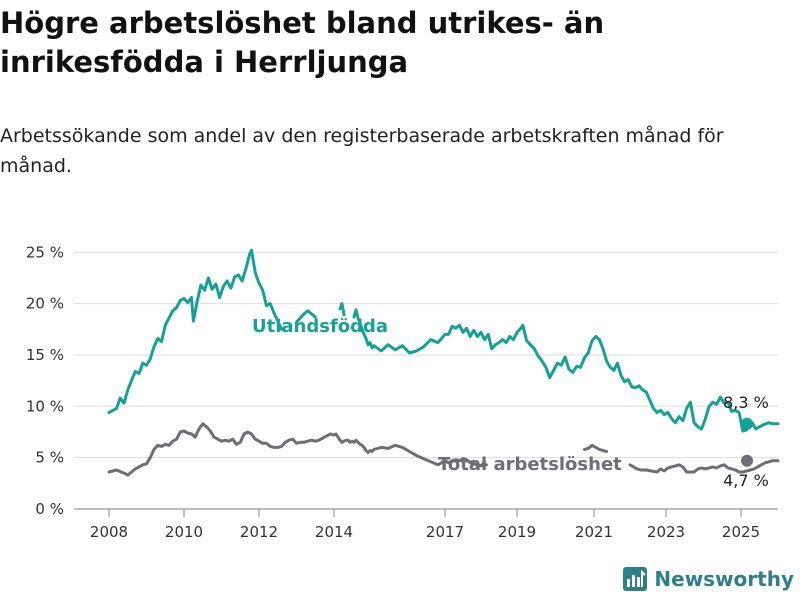 Image resolution: width=800 pixels, height=600 pixels. Describe the element at coordinates (45, 252) in the screenshot. I see `y-tick-label: 25 %` at that location.